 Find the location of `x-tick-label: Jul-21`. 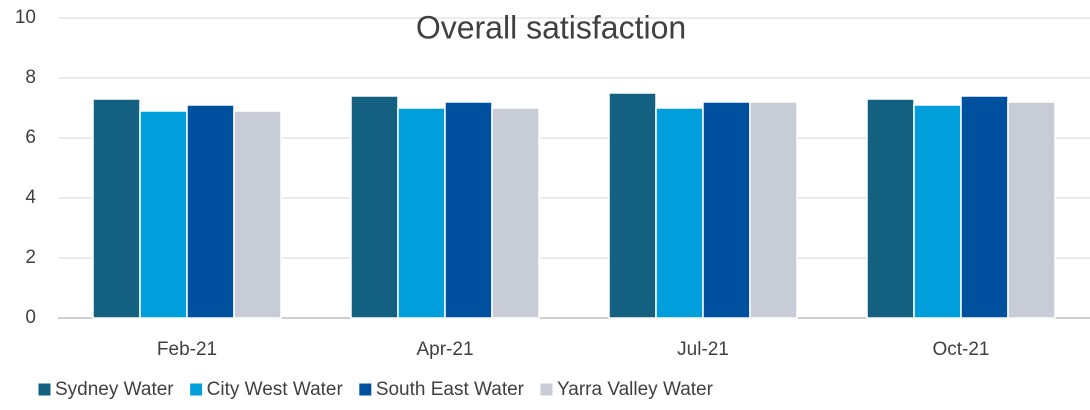

x-tick-label: Jul-21 is located at coordinates (703, 349).